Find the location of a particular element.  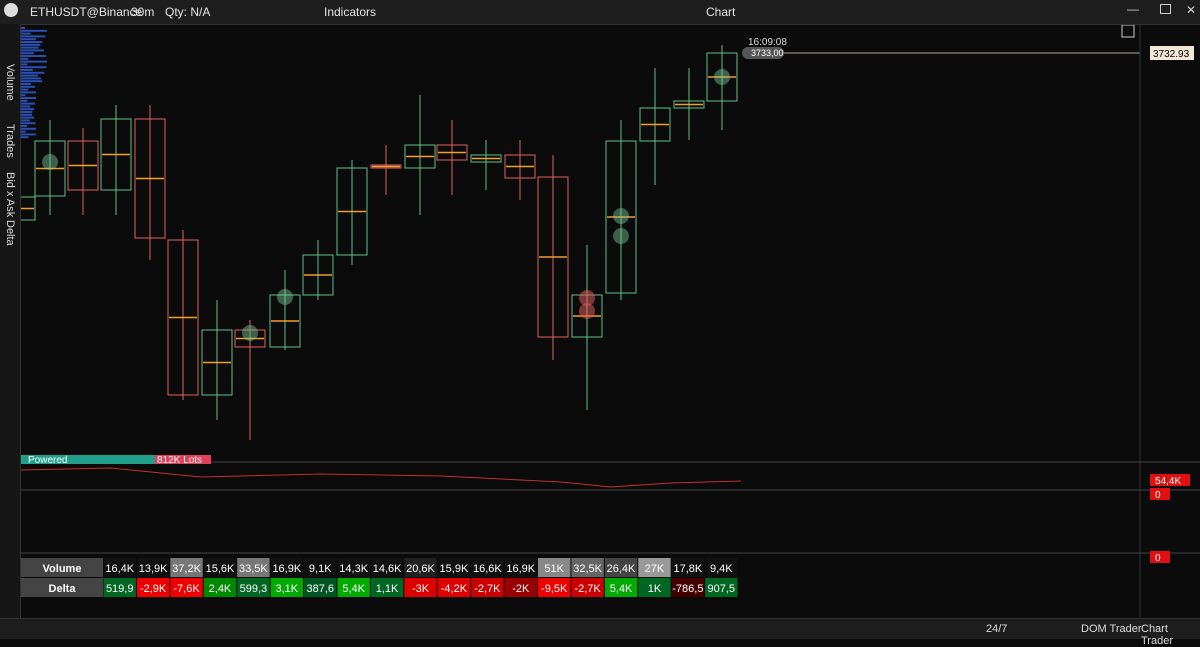

status-bar: 24/7 DOM Trader Chart Trader is located at coordinates (600, 632).